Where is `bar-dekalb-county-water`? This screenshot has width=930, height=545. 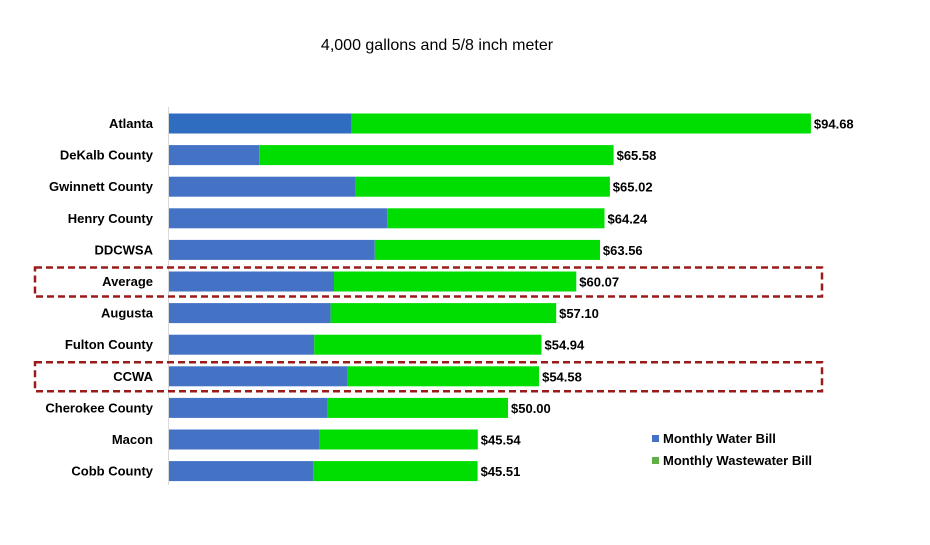
bar-dekalb-county-water is located at coordinates (214, 155).